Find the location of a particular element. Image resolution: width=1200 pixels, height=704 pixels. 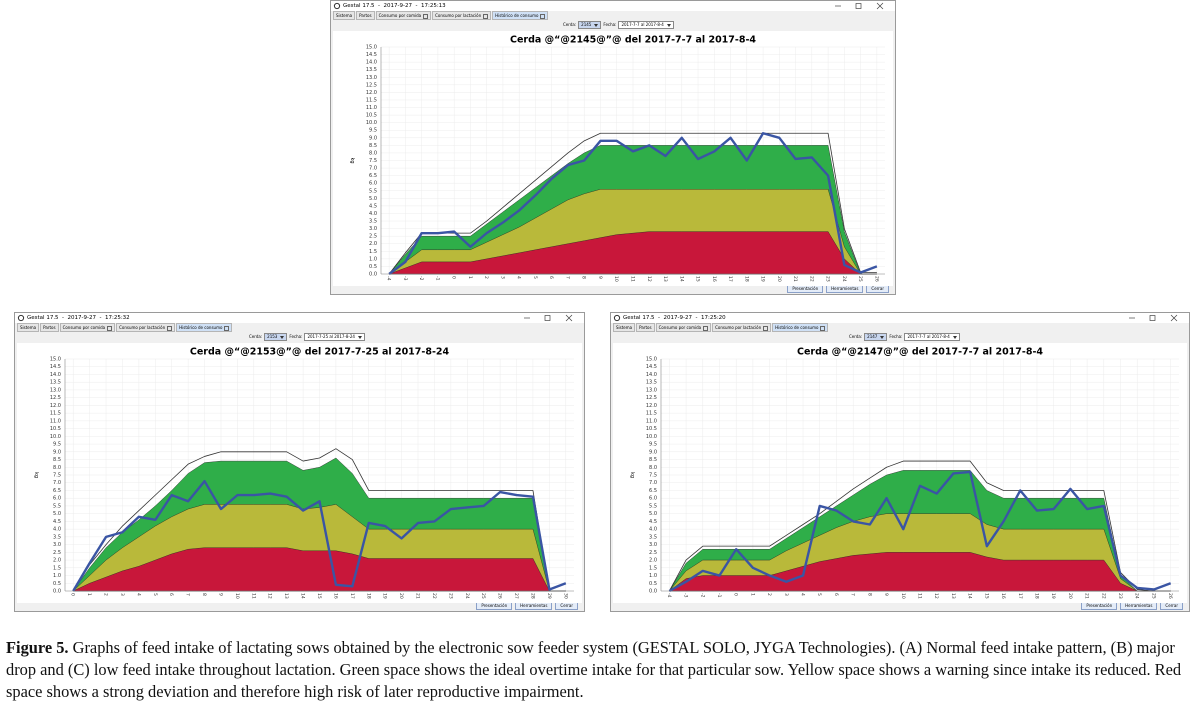

x-tick-label: 26 is located at coordinates (500, 596).